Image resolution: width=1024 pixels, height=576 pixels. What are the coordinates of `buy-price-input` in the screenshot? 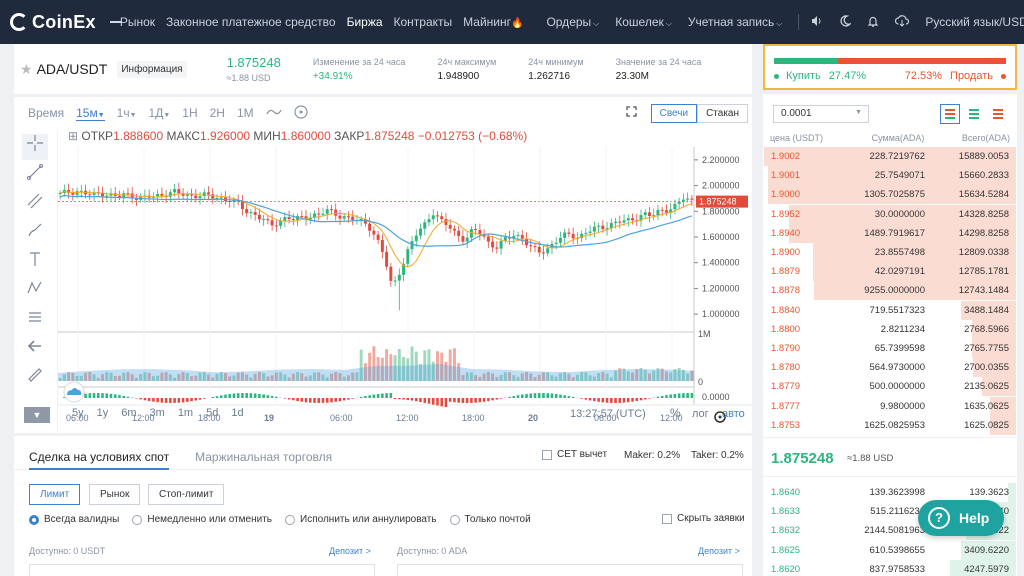 It's located at (202, 570).